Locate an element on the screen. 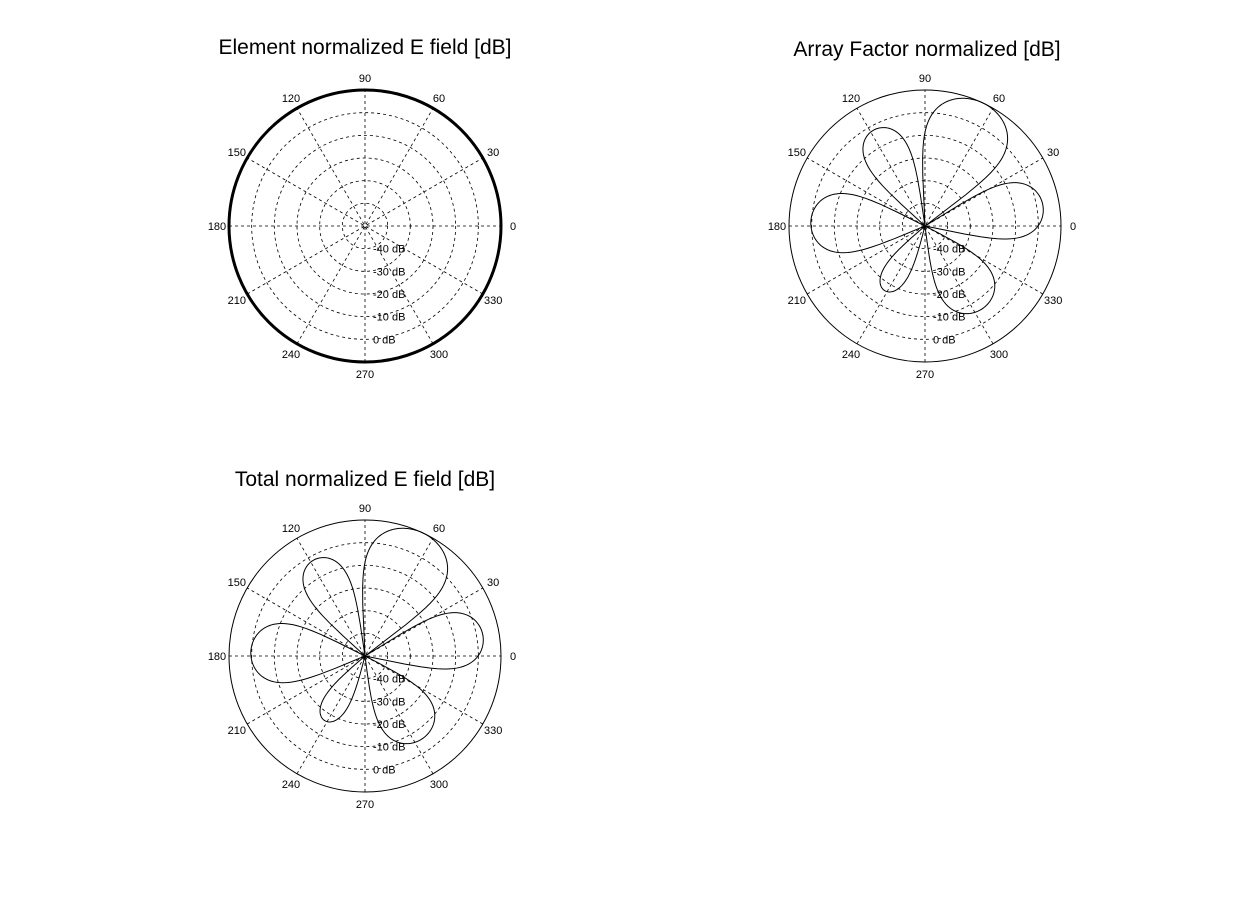 The width and height of the screenshot is (1246, 914). radial-tick-label: -20 dB is located at coordinates (389, 295).